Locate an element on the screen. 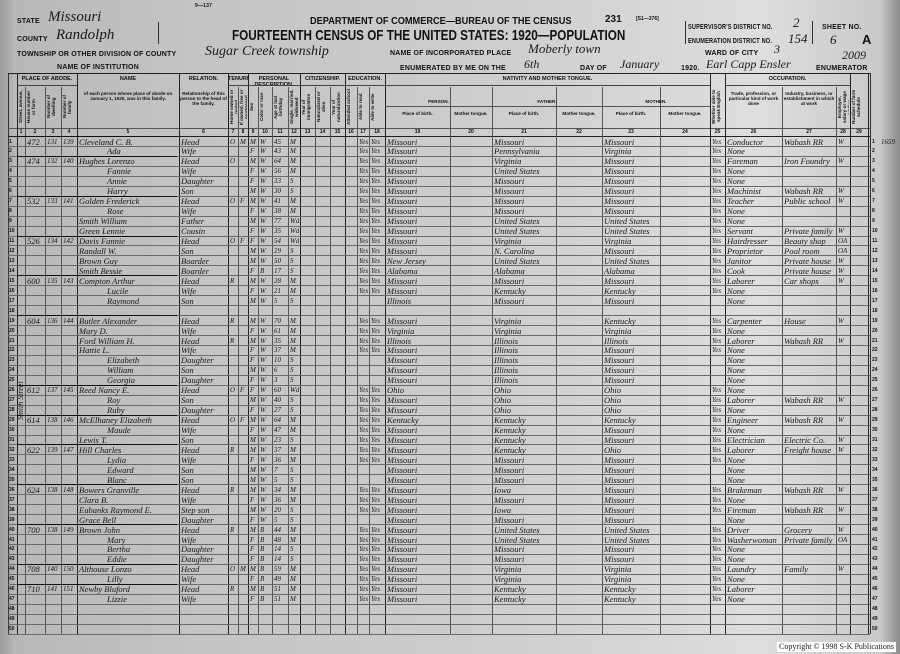 The image size is (900, 654). row-number: 30 is located at coordinates (875, 430).